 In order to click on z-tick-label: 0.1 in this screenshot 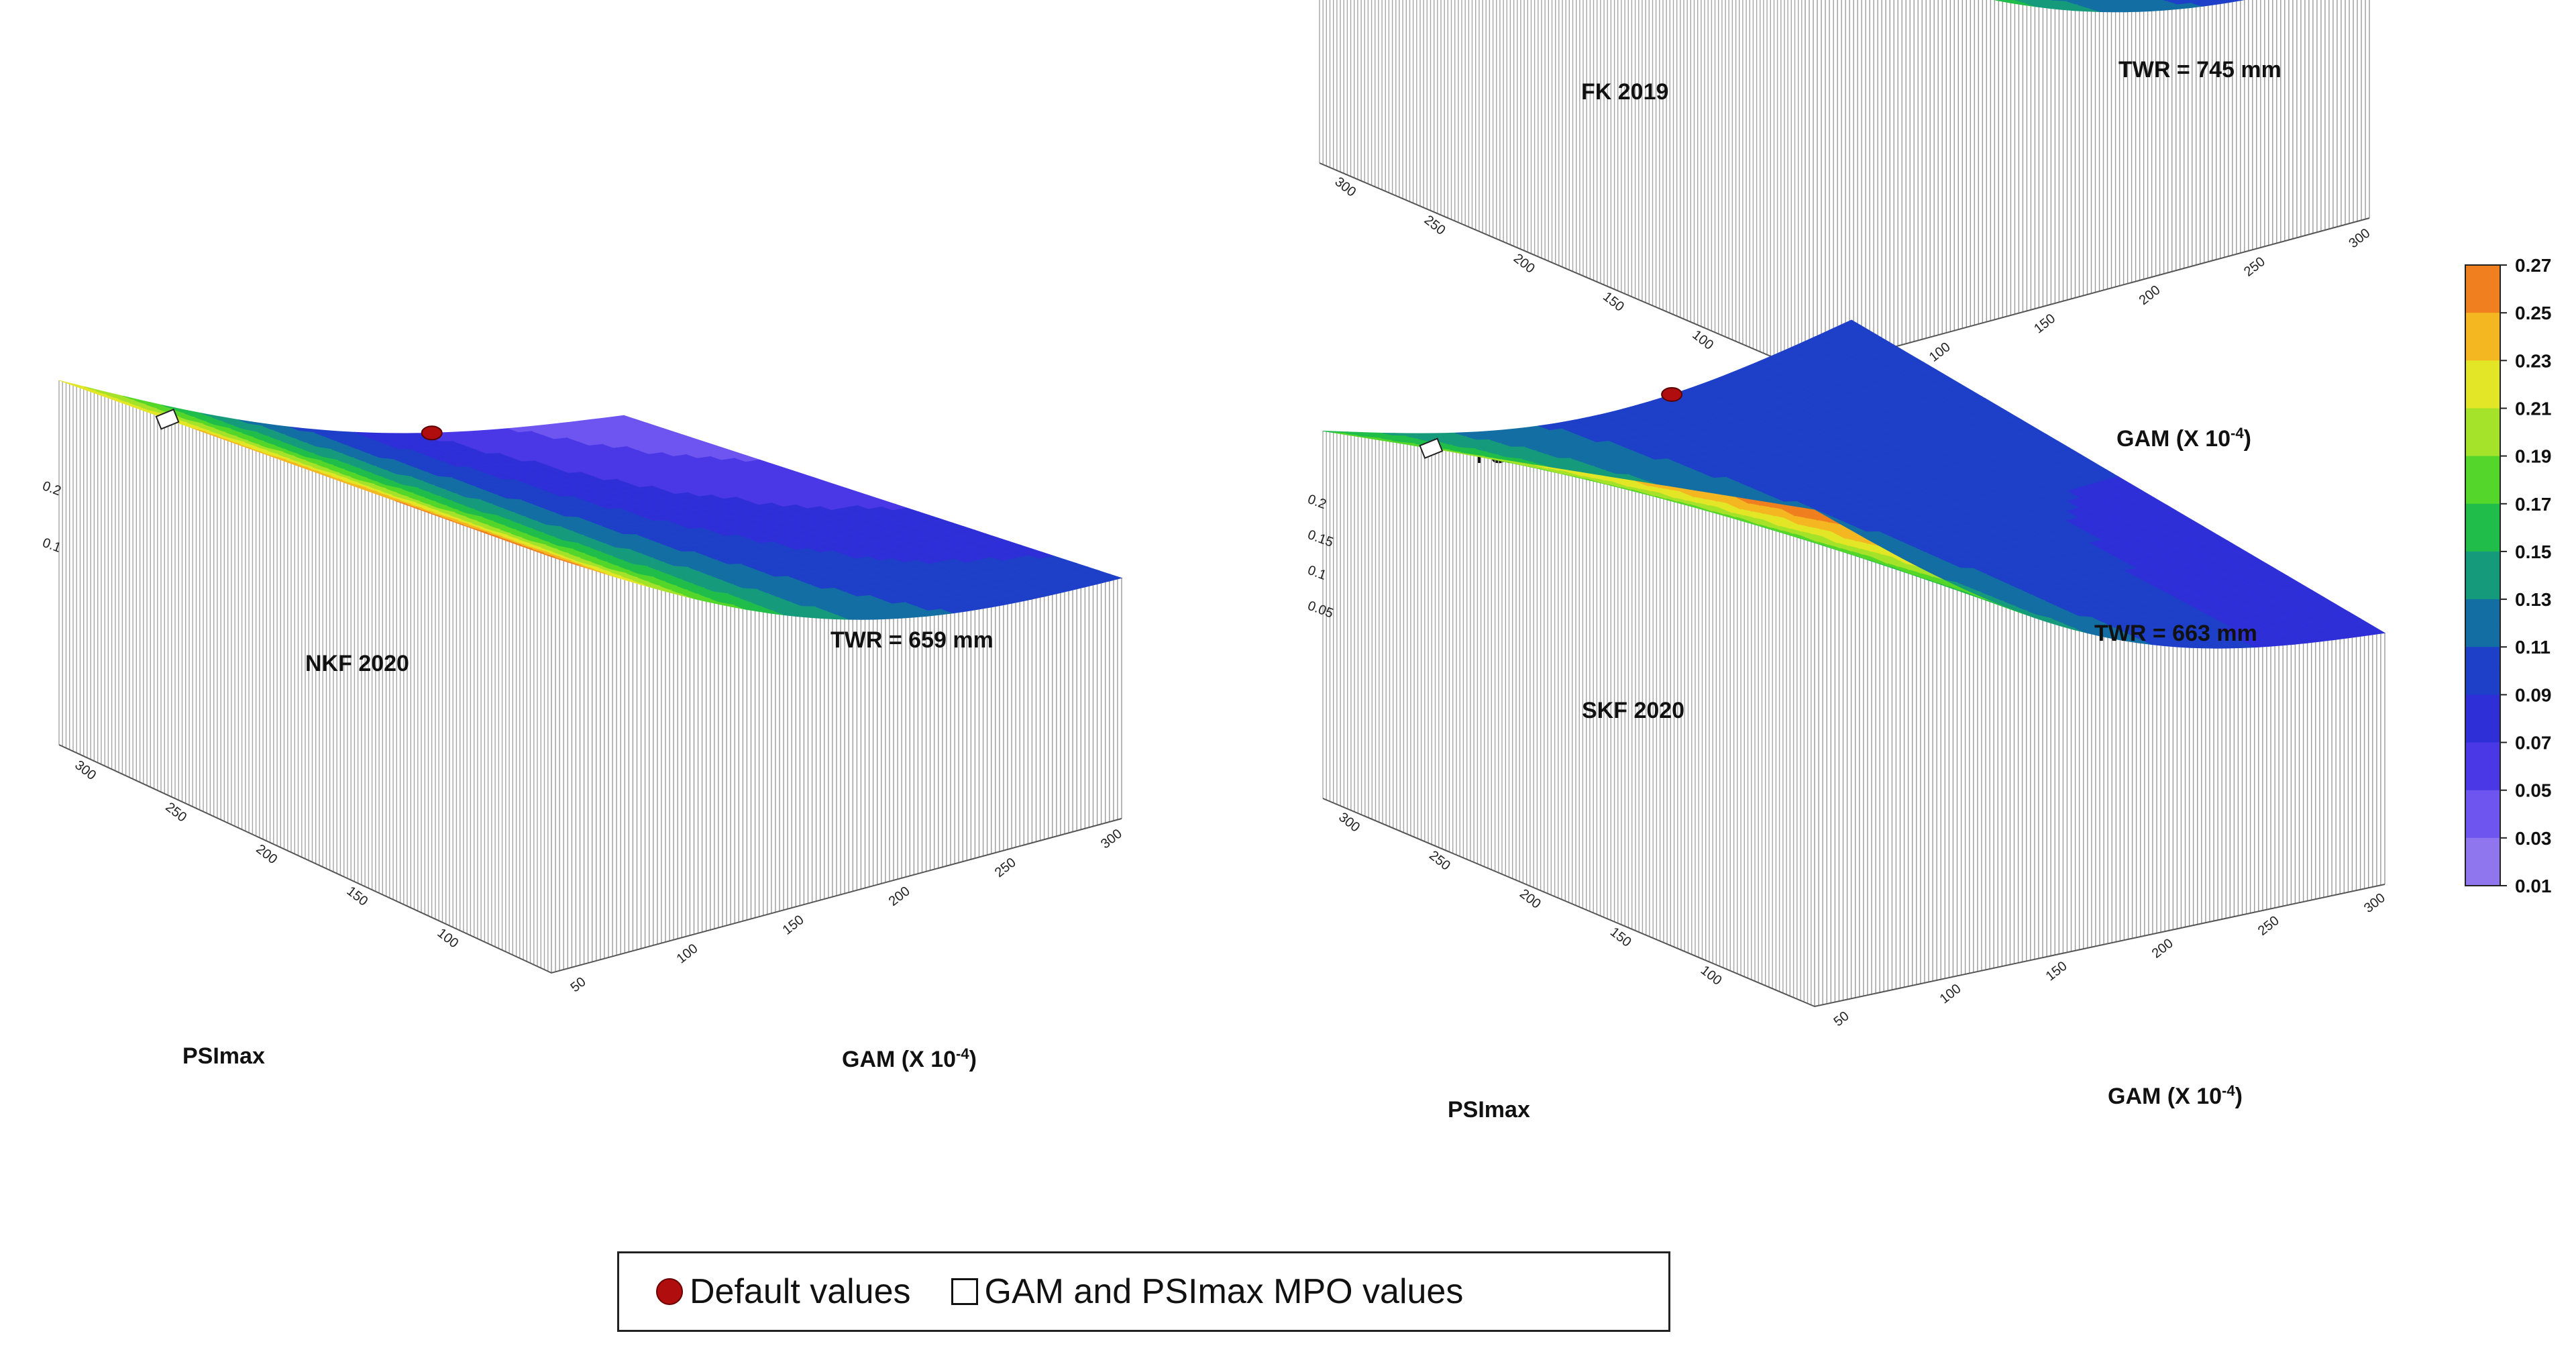, I will do `click(51, 546)`.